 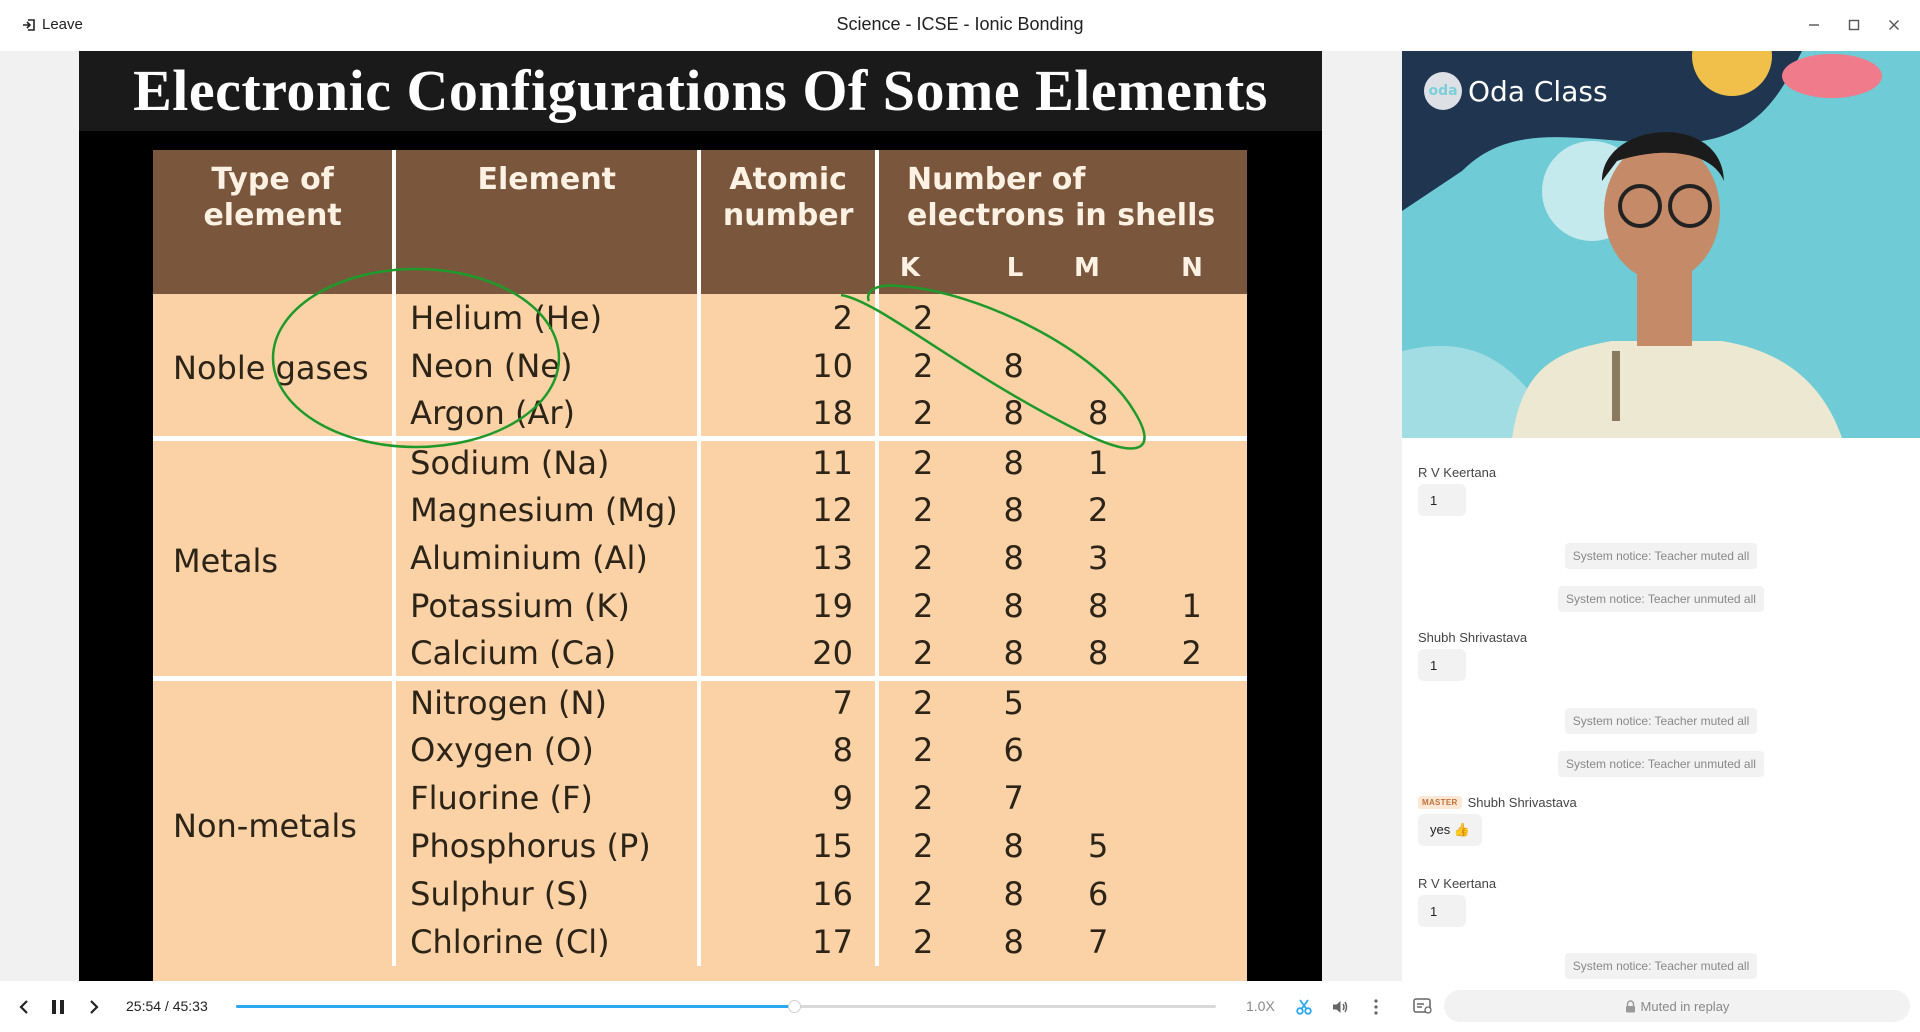 I want to click on minimize-icon, so click(x=1814, y=25).